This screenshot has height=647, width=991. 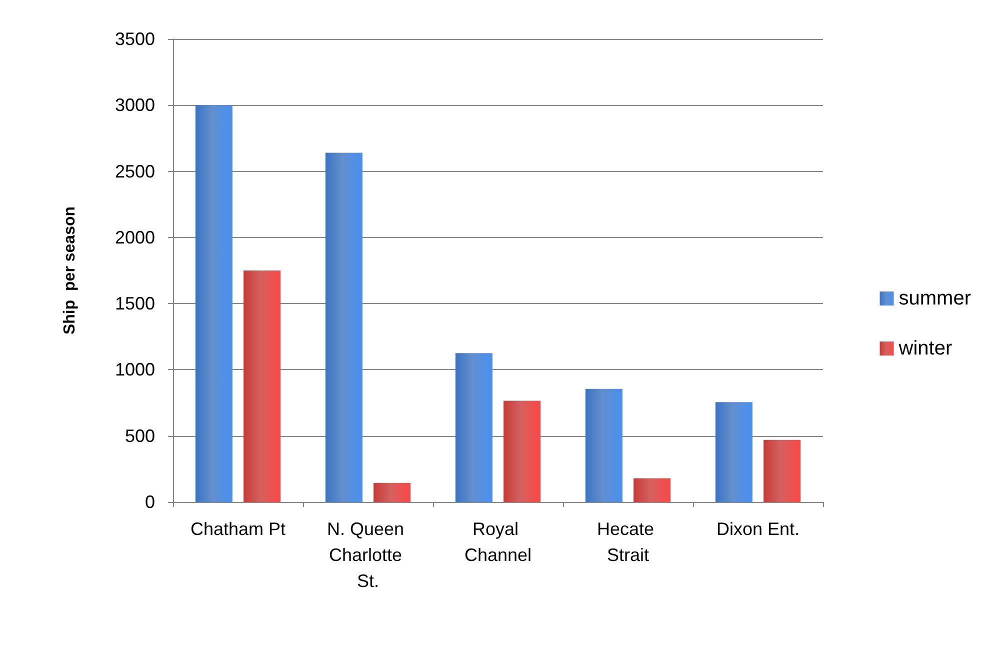 What do you see at coordinates (134, 39) in the screenshot?
I see `y-tick-label: 3500` at bounding box center [134, 39].